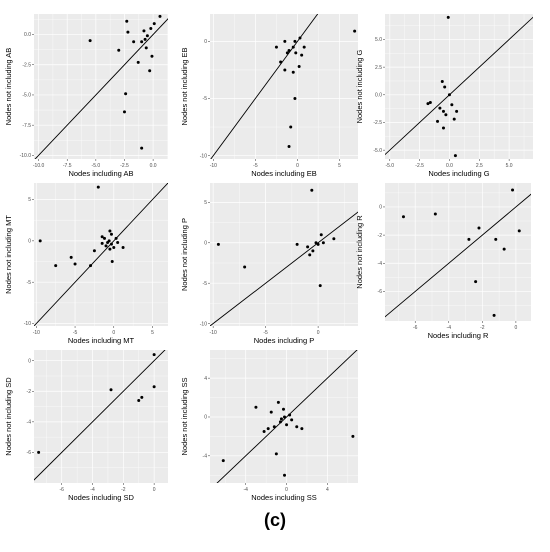  What do you see at coordinates (482, 328) in the screenshot?
I see `x-tick-label: -2` at bounding box center [482, 328].